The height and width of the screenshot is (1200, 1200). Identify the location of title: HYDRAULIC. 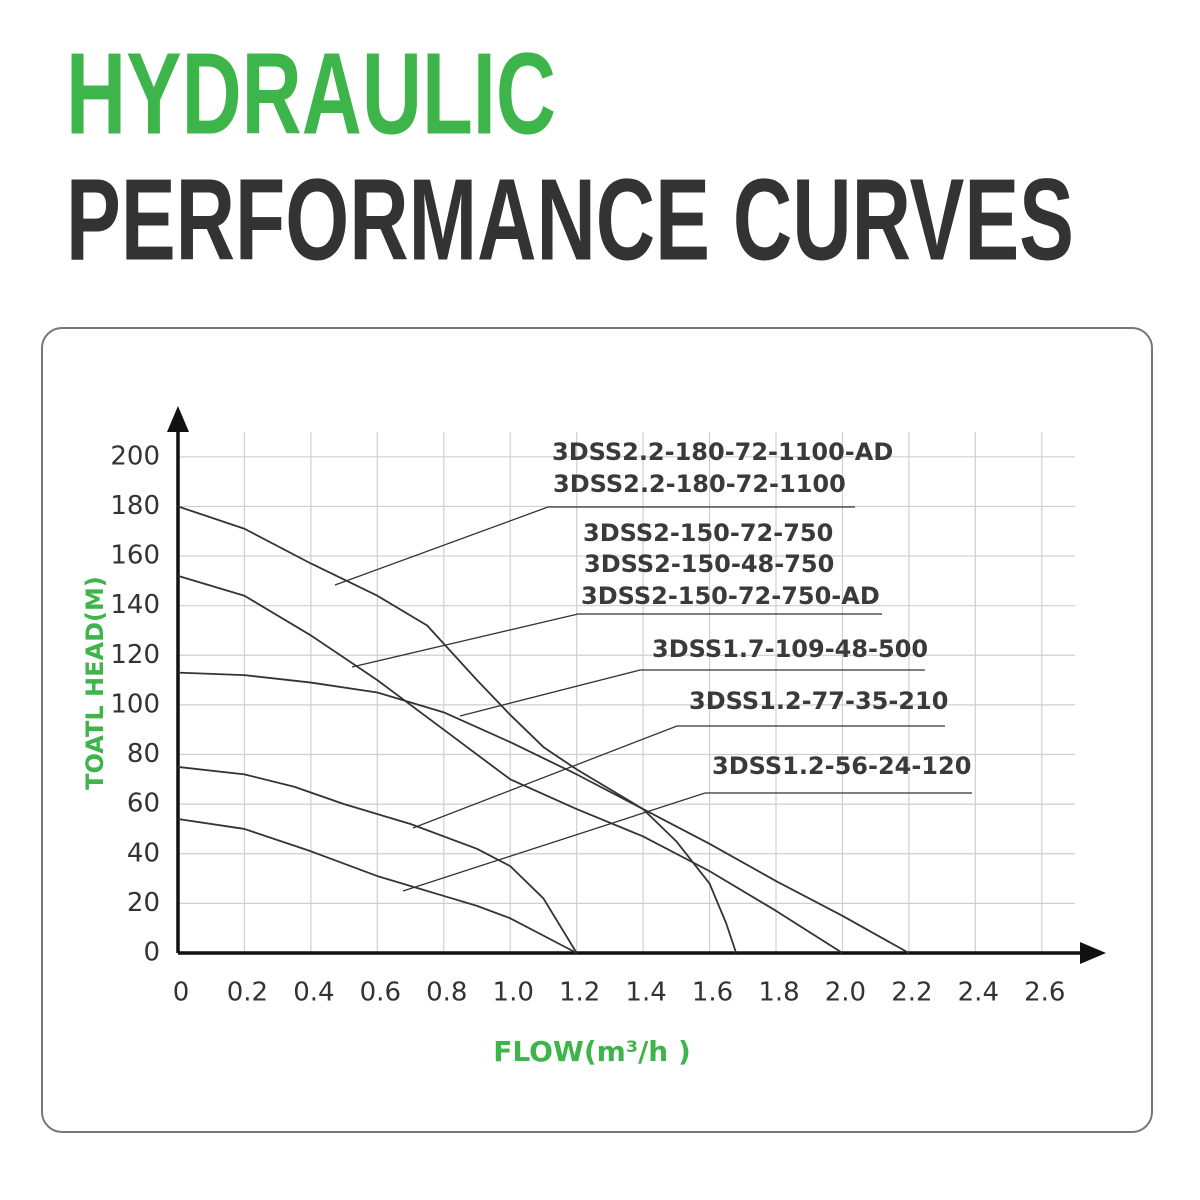
(311, 94).